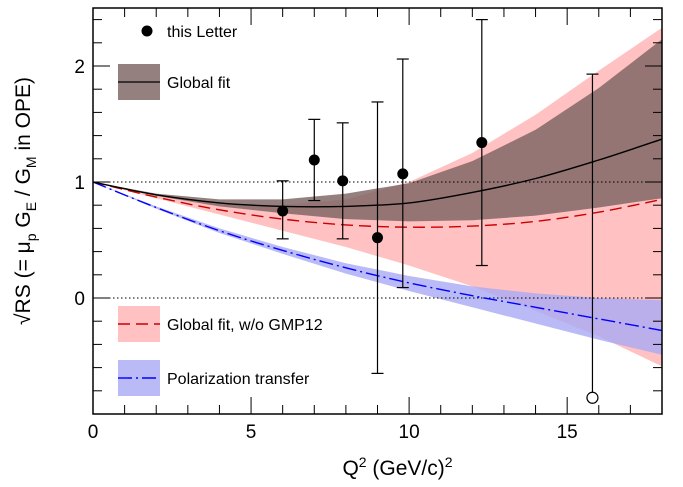 This screenshot has height=487, width=683. I want to click on x-tick-label: 15, so click(567, 432).